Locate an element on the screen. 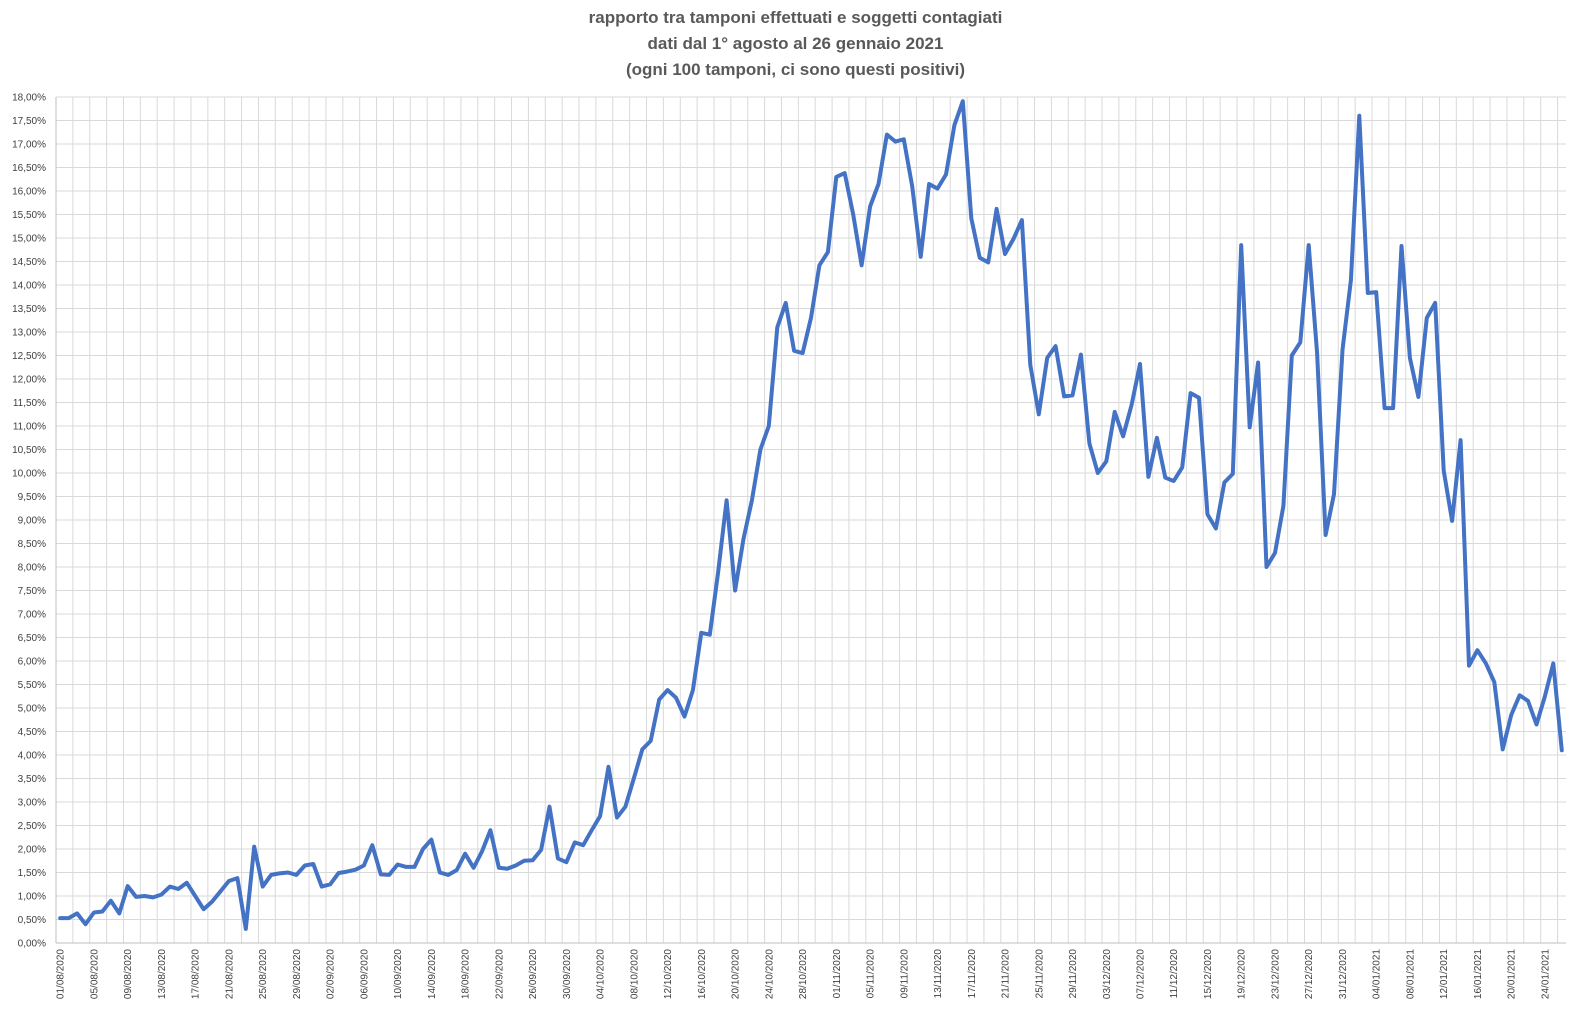 This screenshot has height=1030, width=1591. x-tick-label: 16/10/2020 is located at coordinates (702, 974).